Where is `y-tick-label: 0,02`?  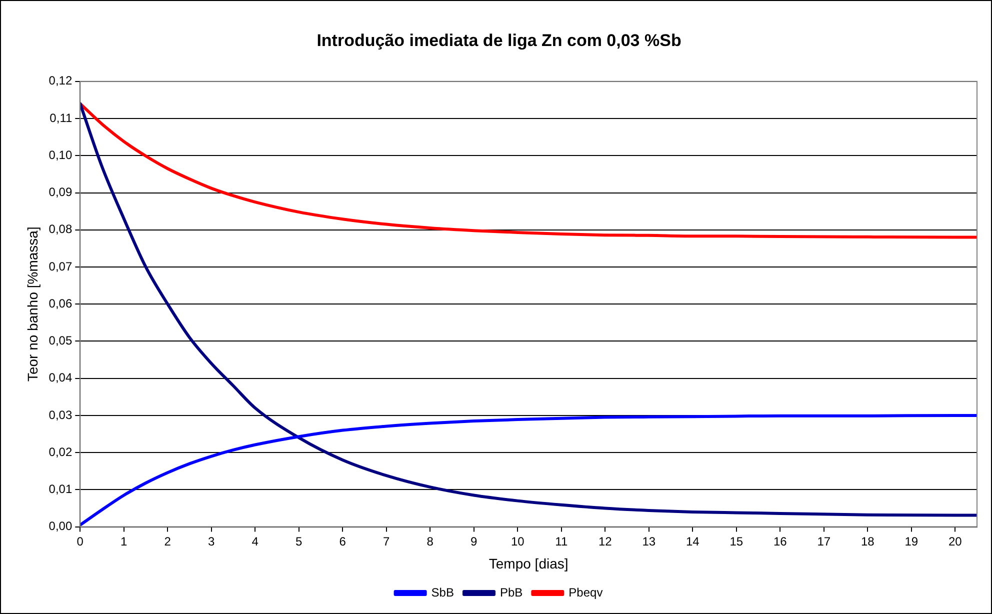 y-tick-label: 0,02 is located at coordinates (60, 451).